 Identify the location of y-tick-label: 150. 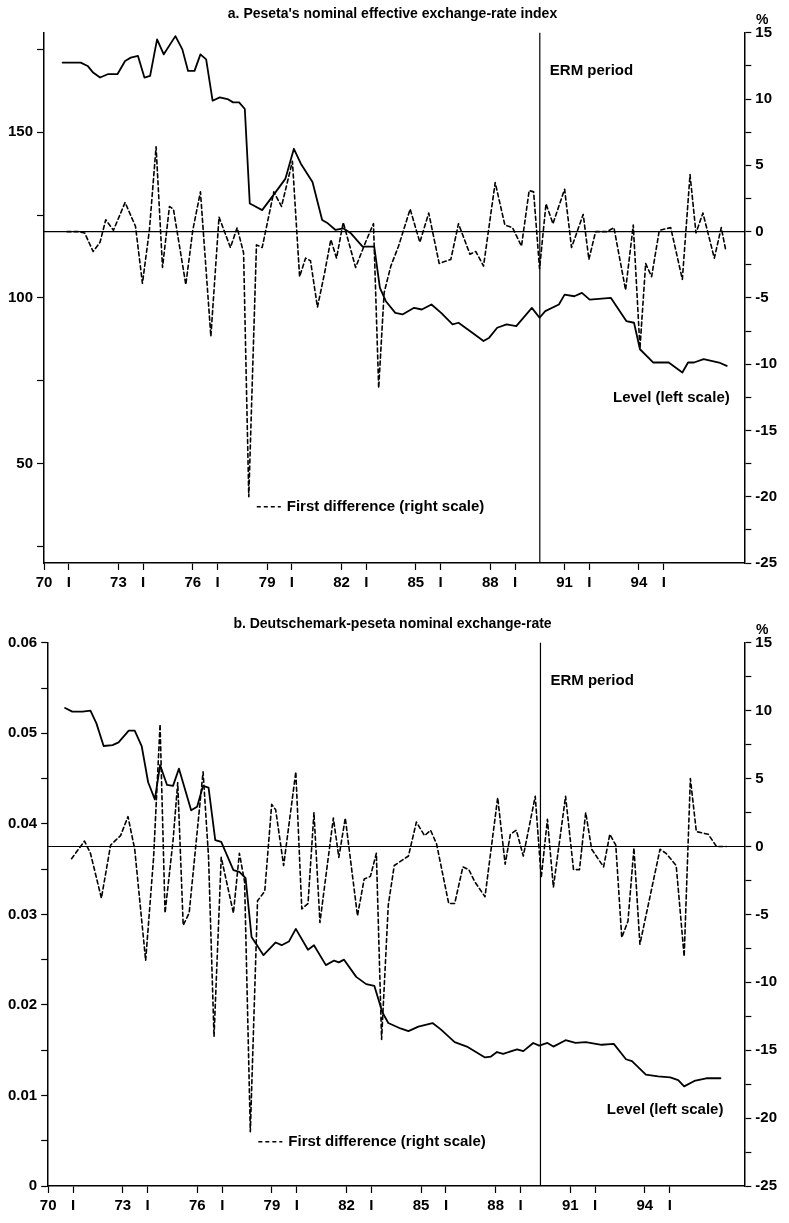
(21, 131).